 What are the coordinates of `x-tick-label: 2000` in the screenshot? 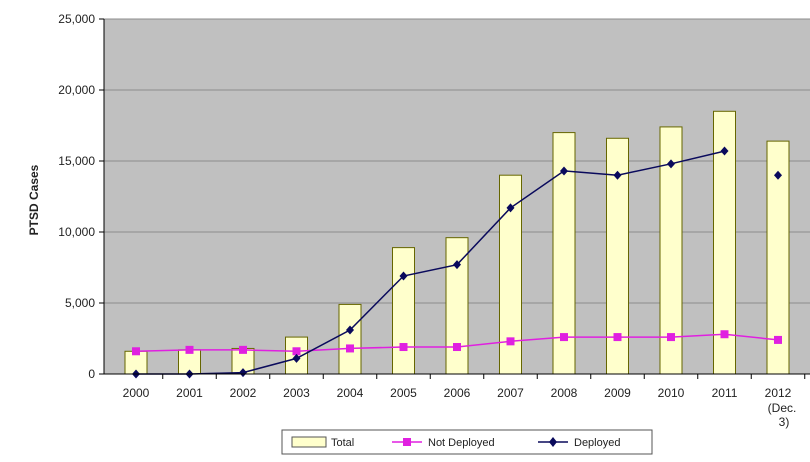 It's located at (136, 393).